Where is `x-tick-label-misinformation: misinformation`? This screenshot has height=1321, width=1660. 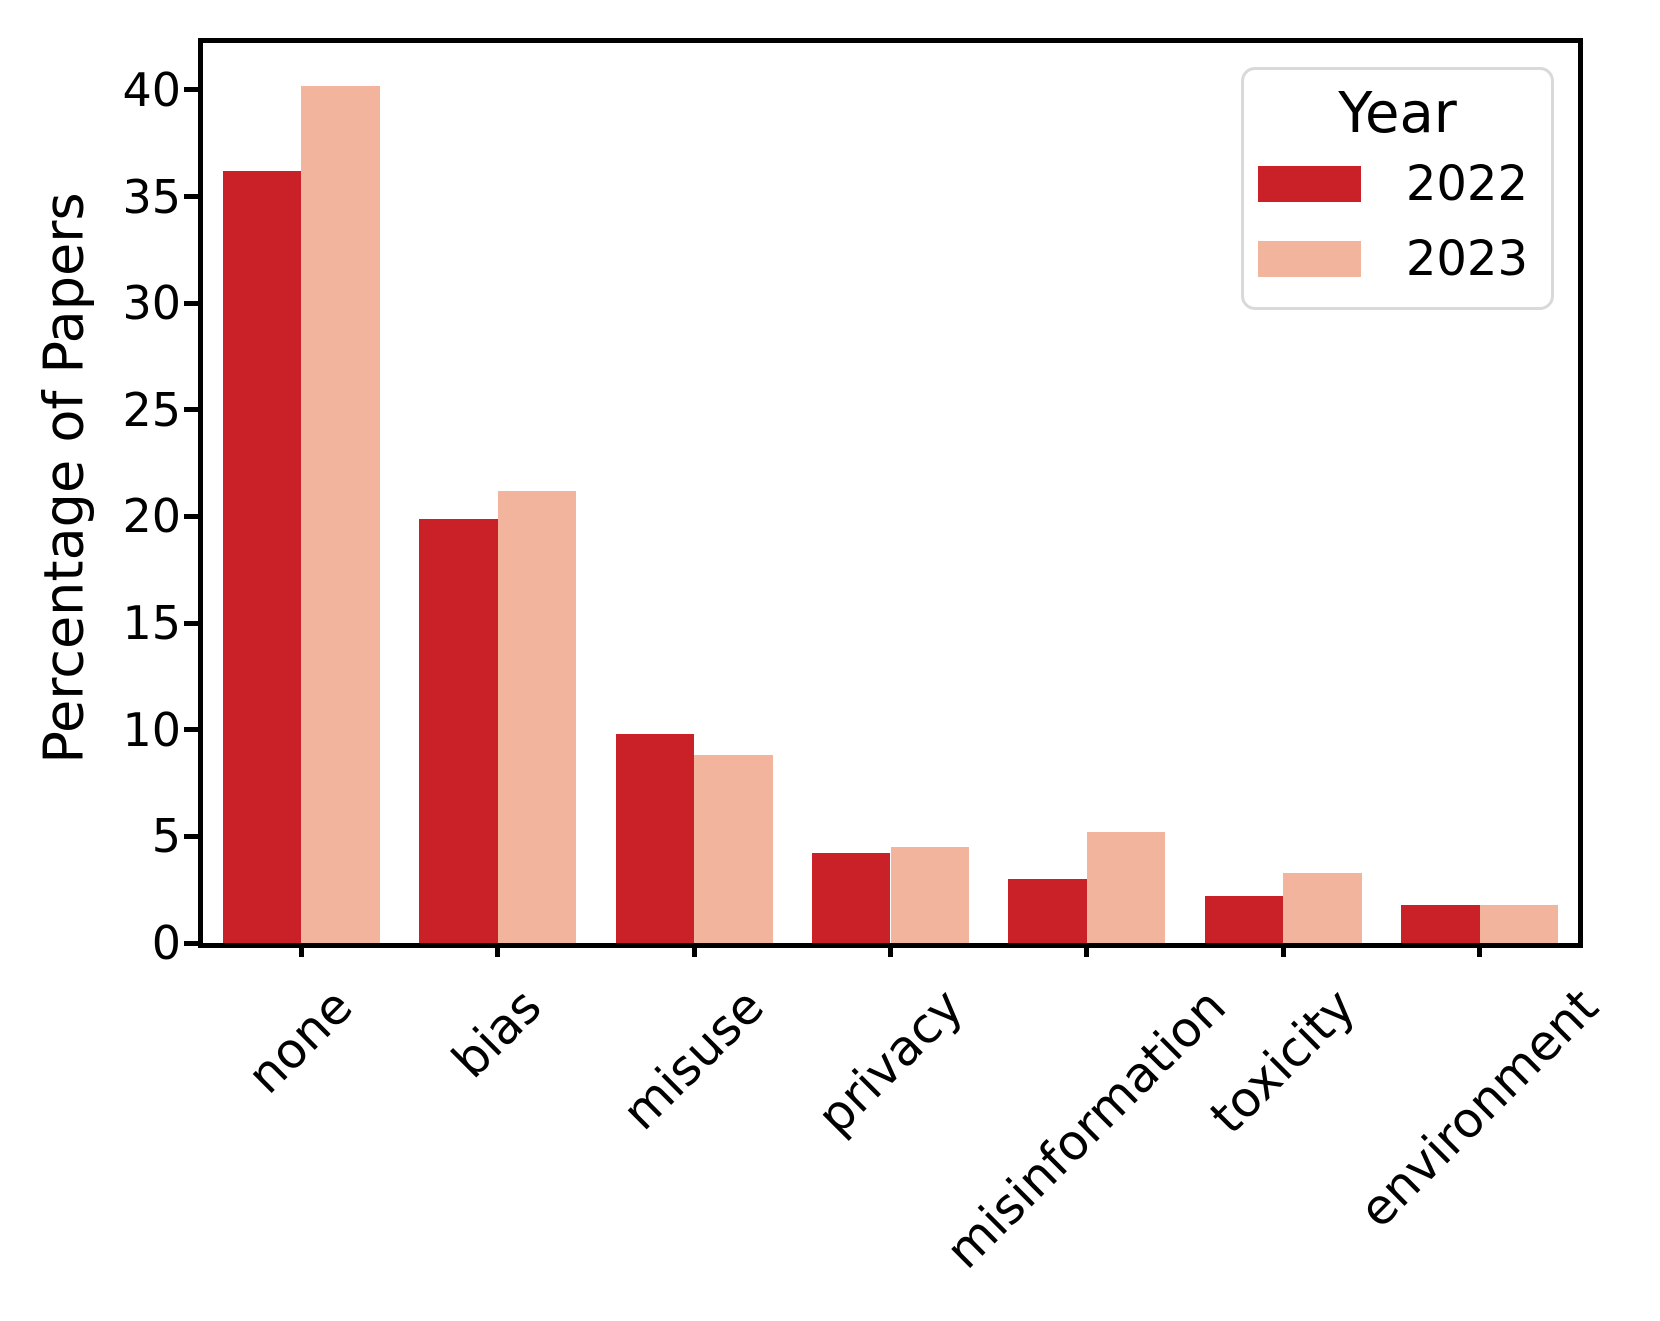 x-tick-label-misinformation: misinformation is located at coordinates (1086, 1128).